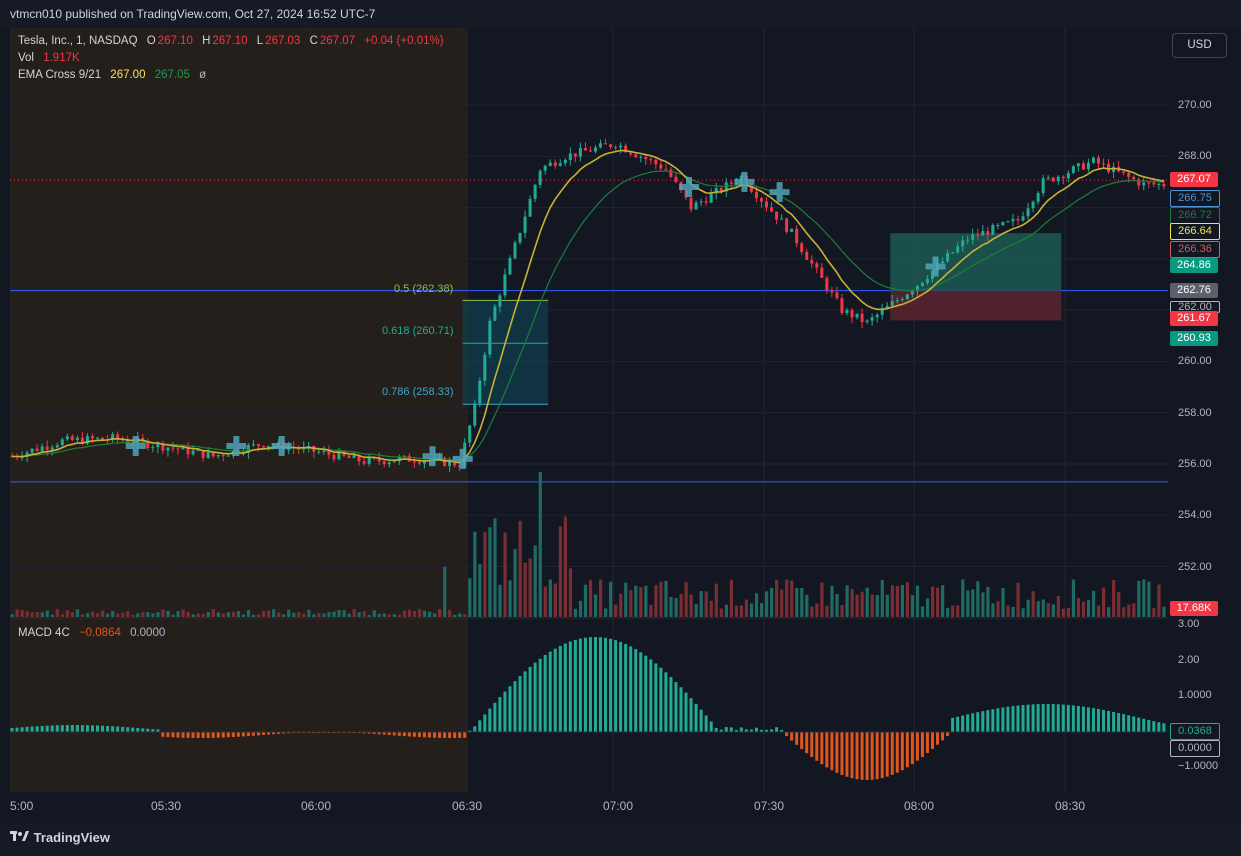  Describe the element at coordinates (1199, 45) in the screenshot. I see `currency-button: USD` at that location.